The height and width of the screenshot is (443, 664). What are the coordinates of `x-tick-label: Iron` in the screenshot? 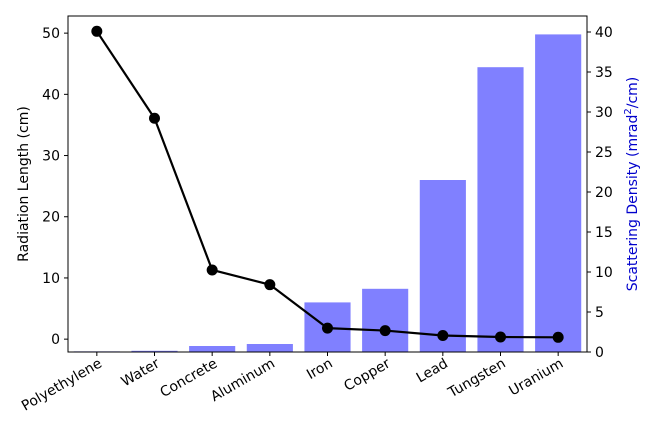 It's located at (319, 369).